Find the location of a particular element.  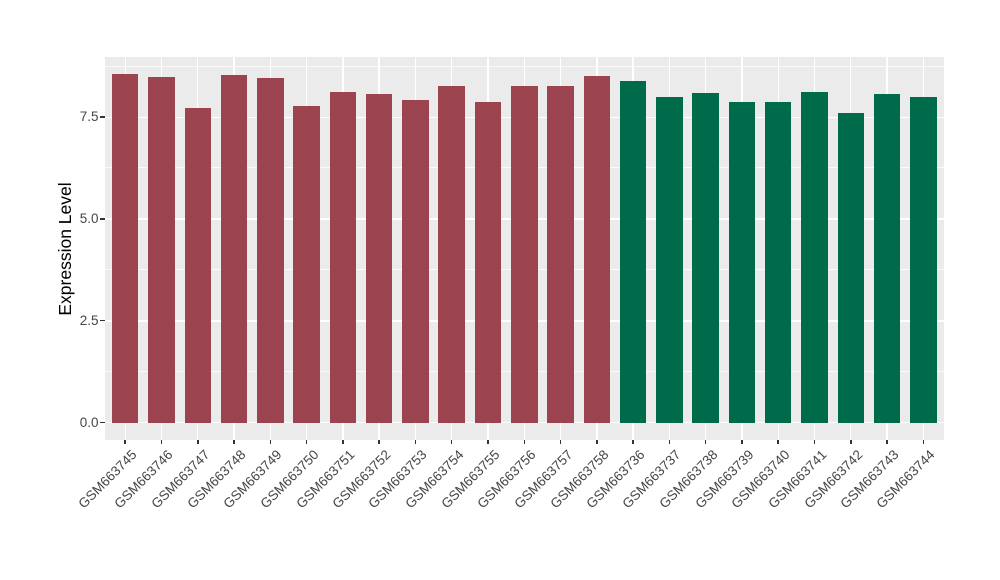

bar-GSM663741 is located at coordinates (814, 257).